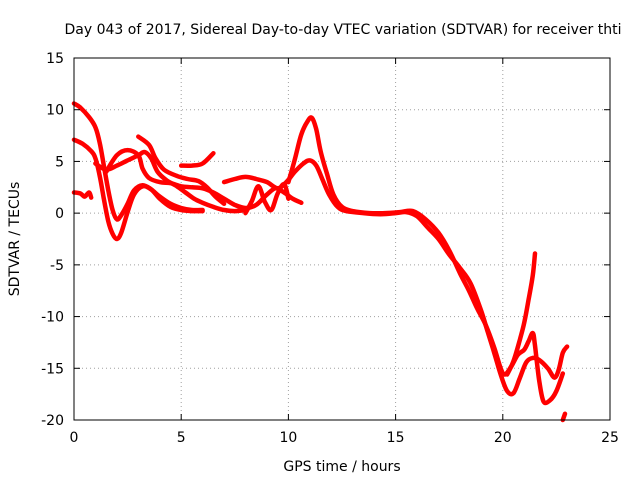 Image resolution: width=640 pixels, height=480 pixels. I want to click on series-track-d, so click(170, 181).